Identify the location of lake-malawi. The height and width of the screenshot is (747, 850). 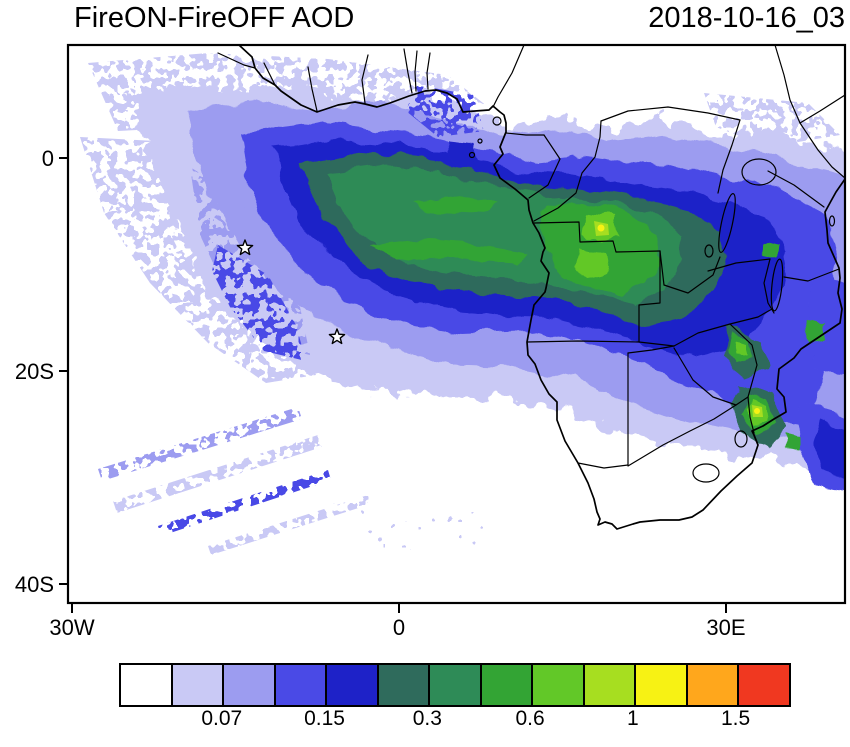
(777, 285).